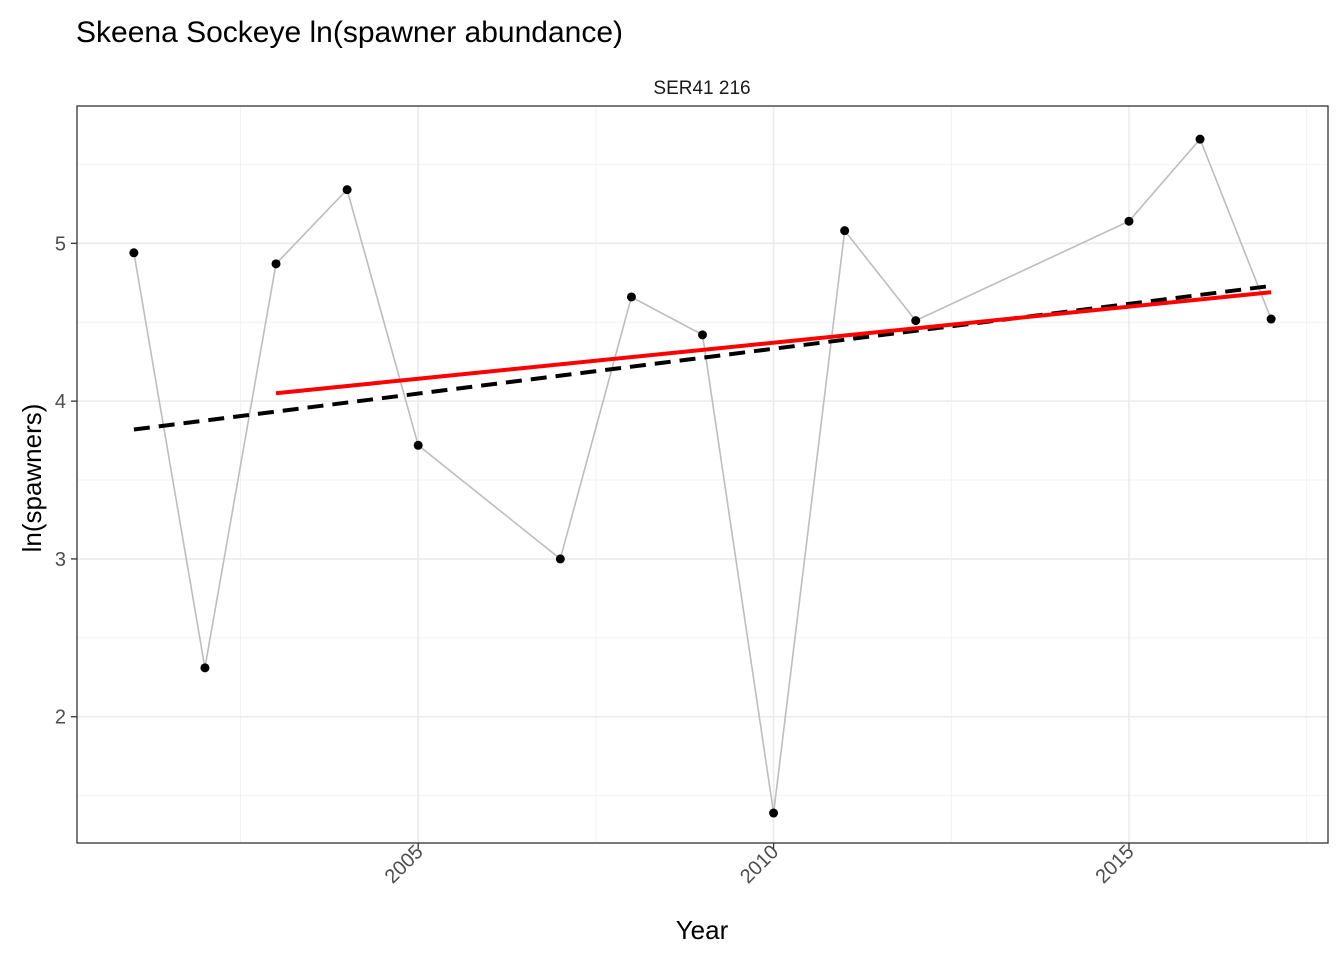 The height and width of the screenshot is (960, 1344). I want to click on x-axis-title: Year, so click(702, 930).